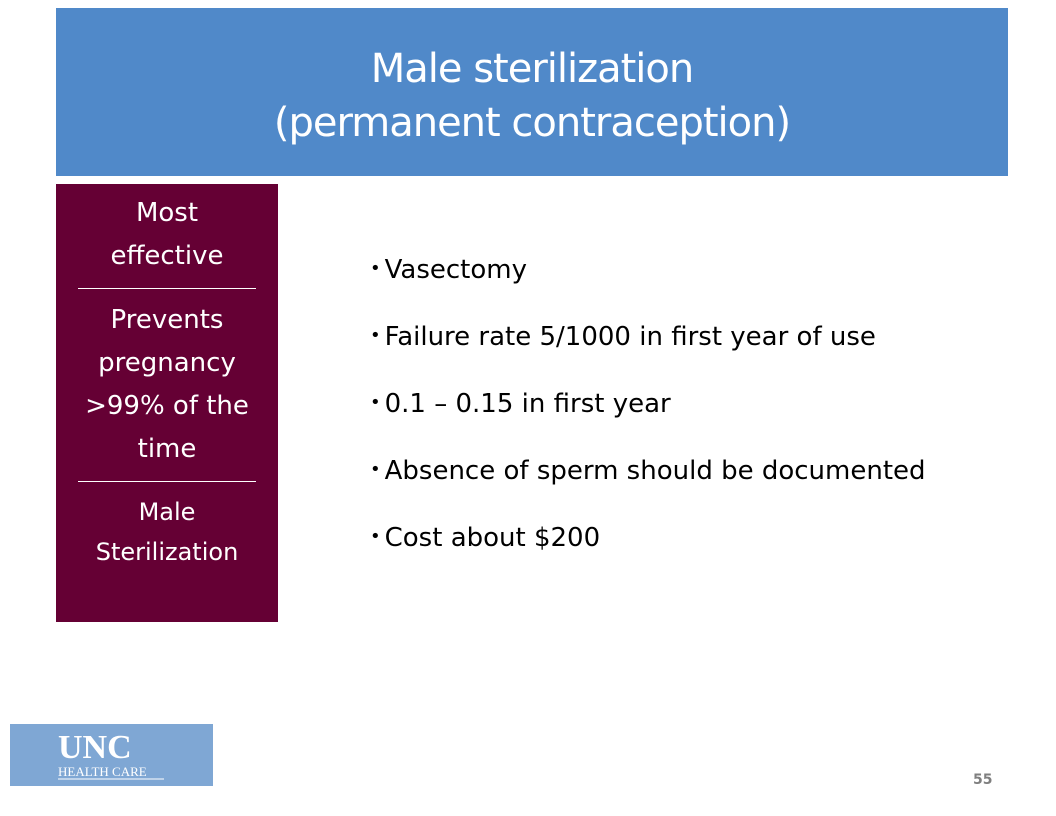  Describe the element at coordinates (167, 384) in the screenshot. I see `sidebar-item: Prevents pregnancy >99% of the time` at that location.